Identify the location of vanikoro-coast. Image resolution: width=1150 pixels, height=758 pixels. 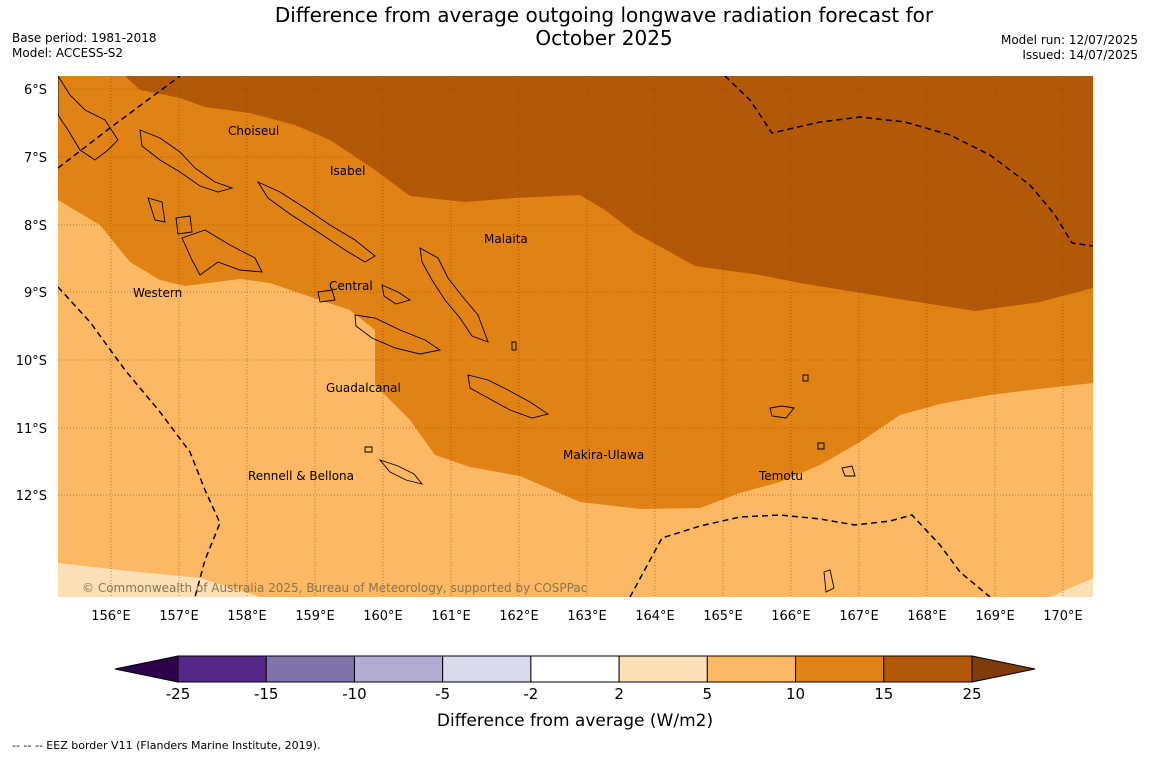
(848, 471).